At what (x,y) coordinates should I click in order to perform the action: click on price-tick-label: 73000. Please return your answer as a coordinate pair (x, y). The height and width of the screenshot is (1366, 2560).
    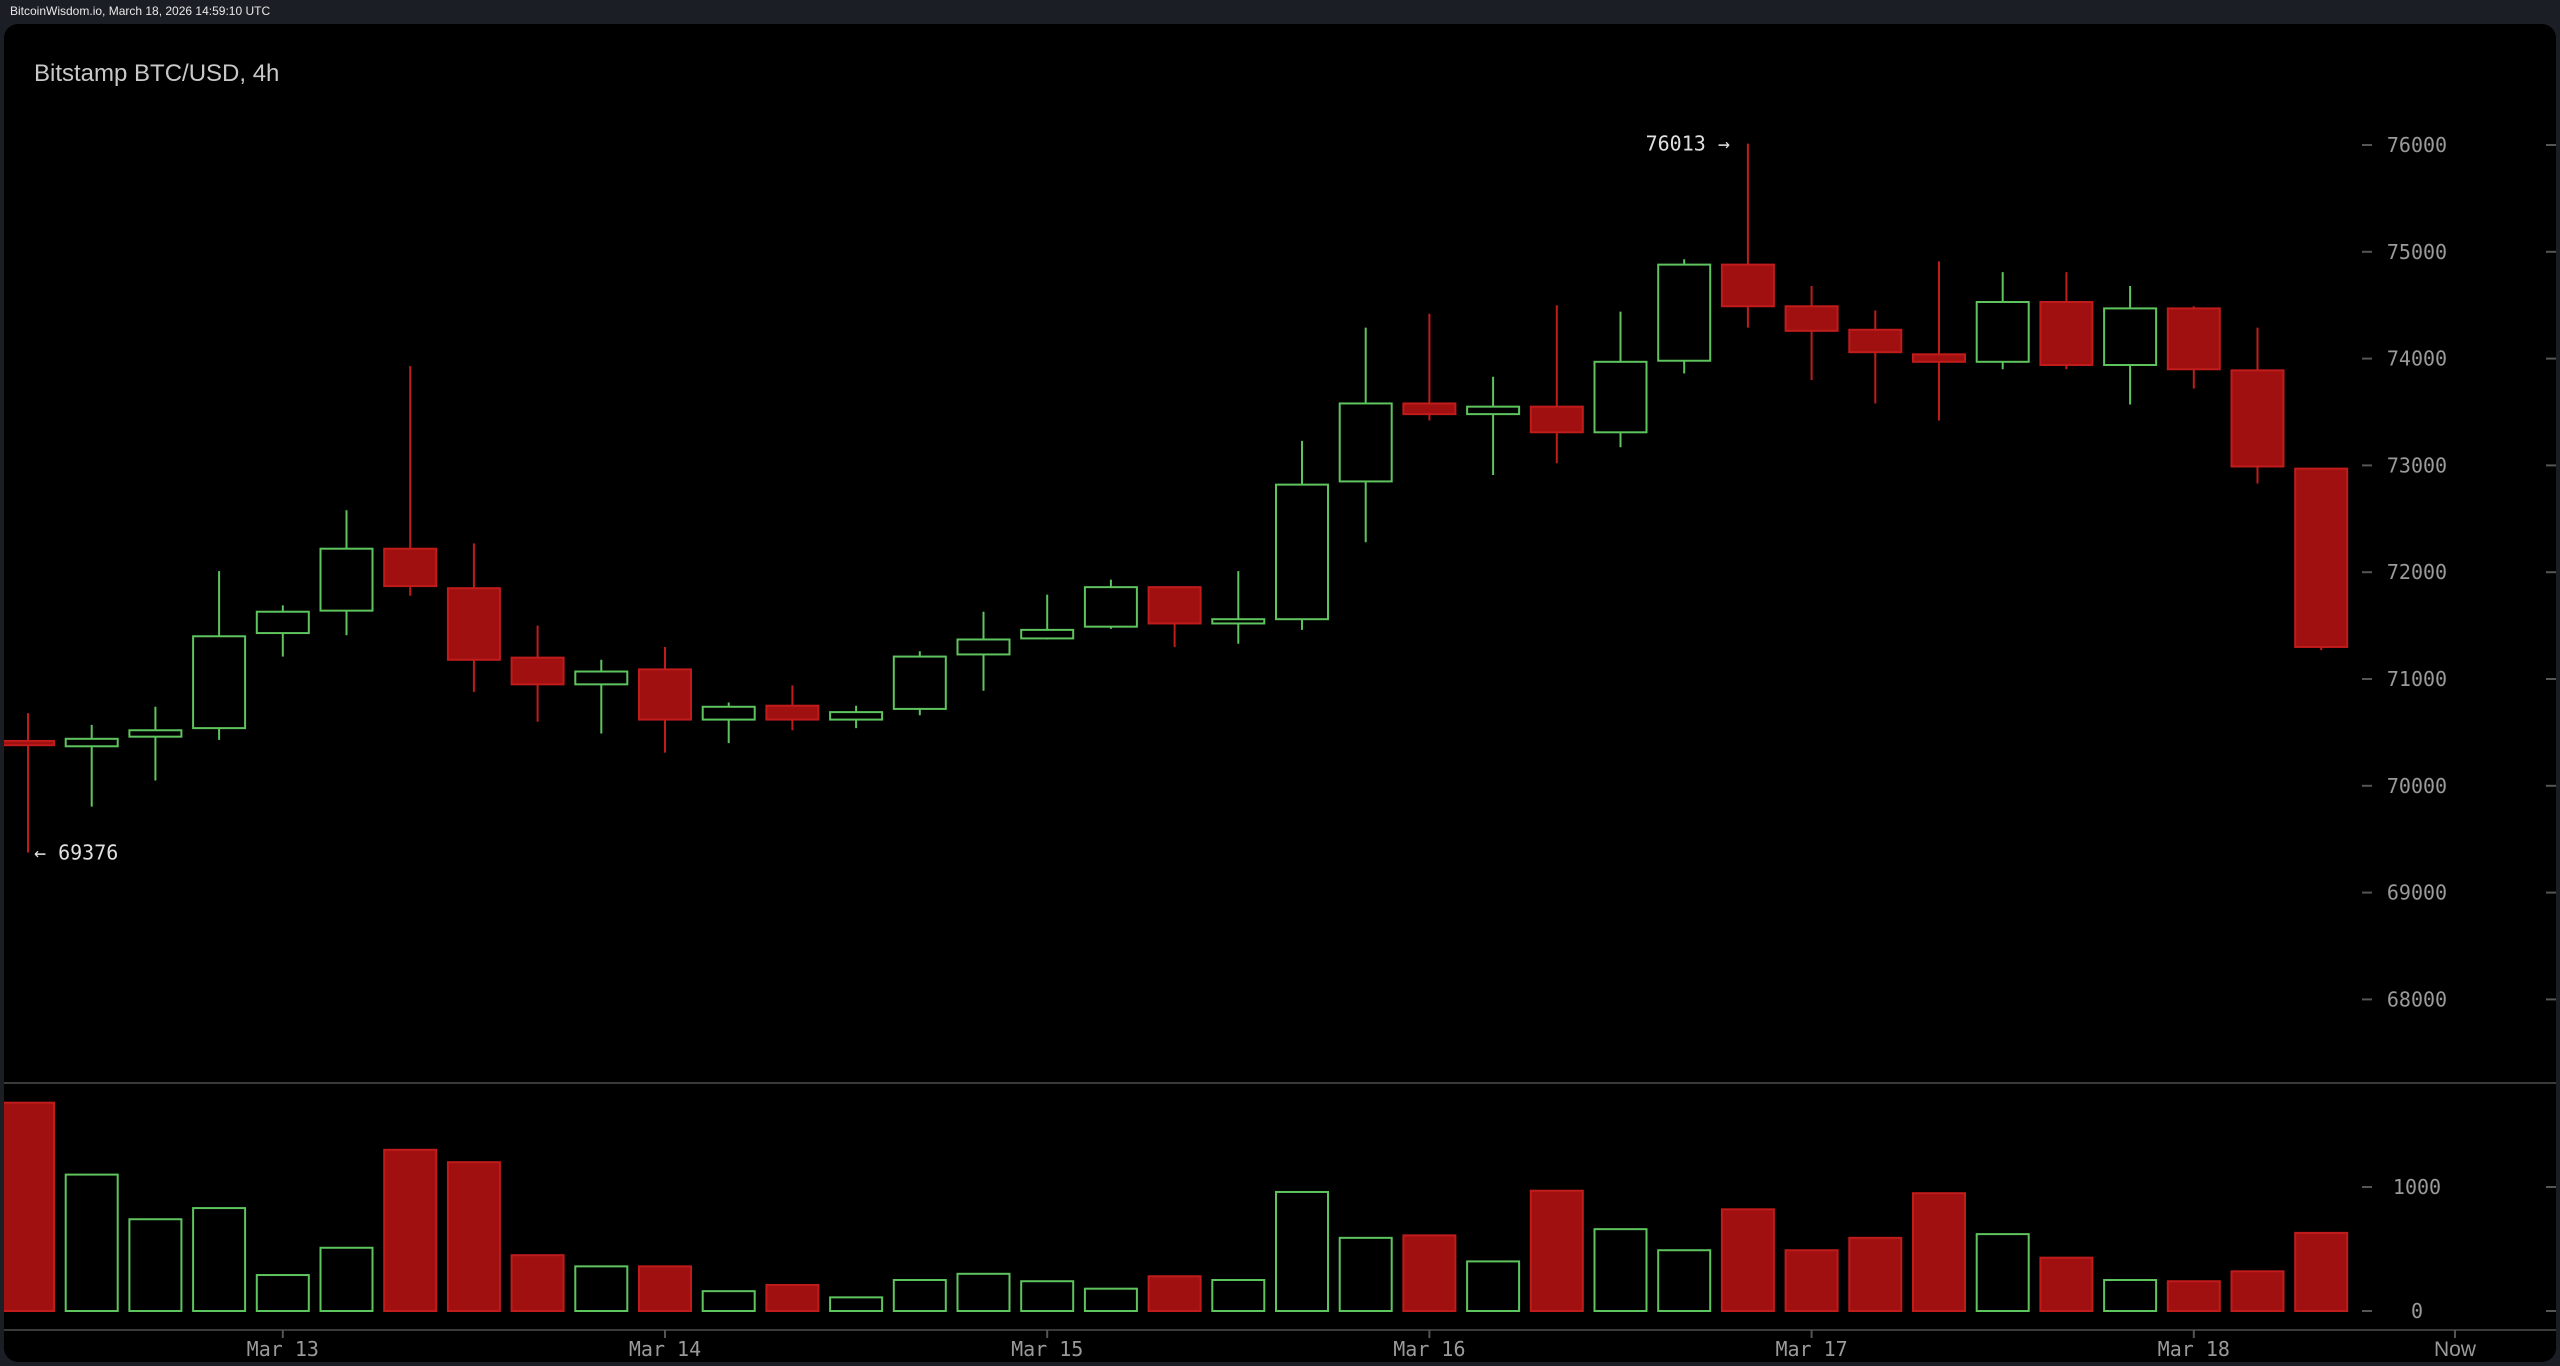
    Looking at the image, I should click on (2417, 465).